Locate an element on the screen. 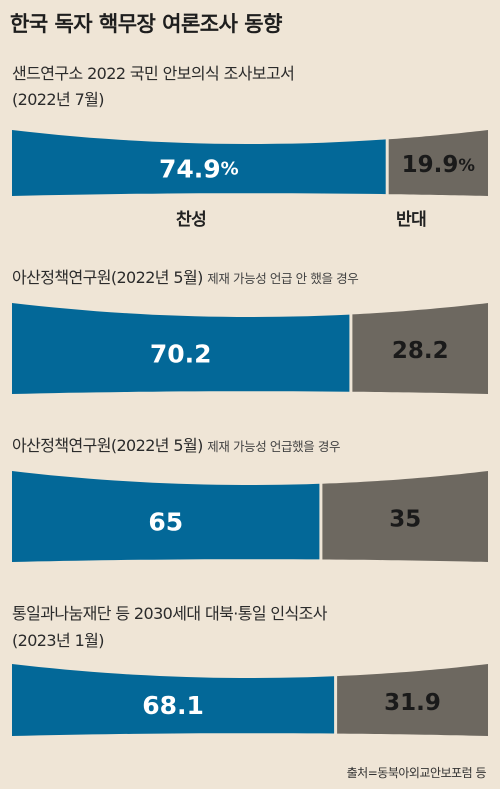 The width and height of the screenshot is (500, 789). oppose-value-label-3: 35 is located at coordinates (405, 520).